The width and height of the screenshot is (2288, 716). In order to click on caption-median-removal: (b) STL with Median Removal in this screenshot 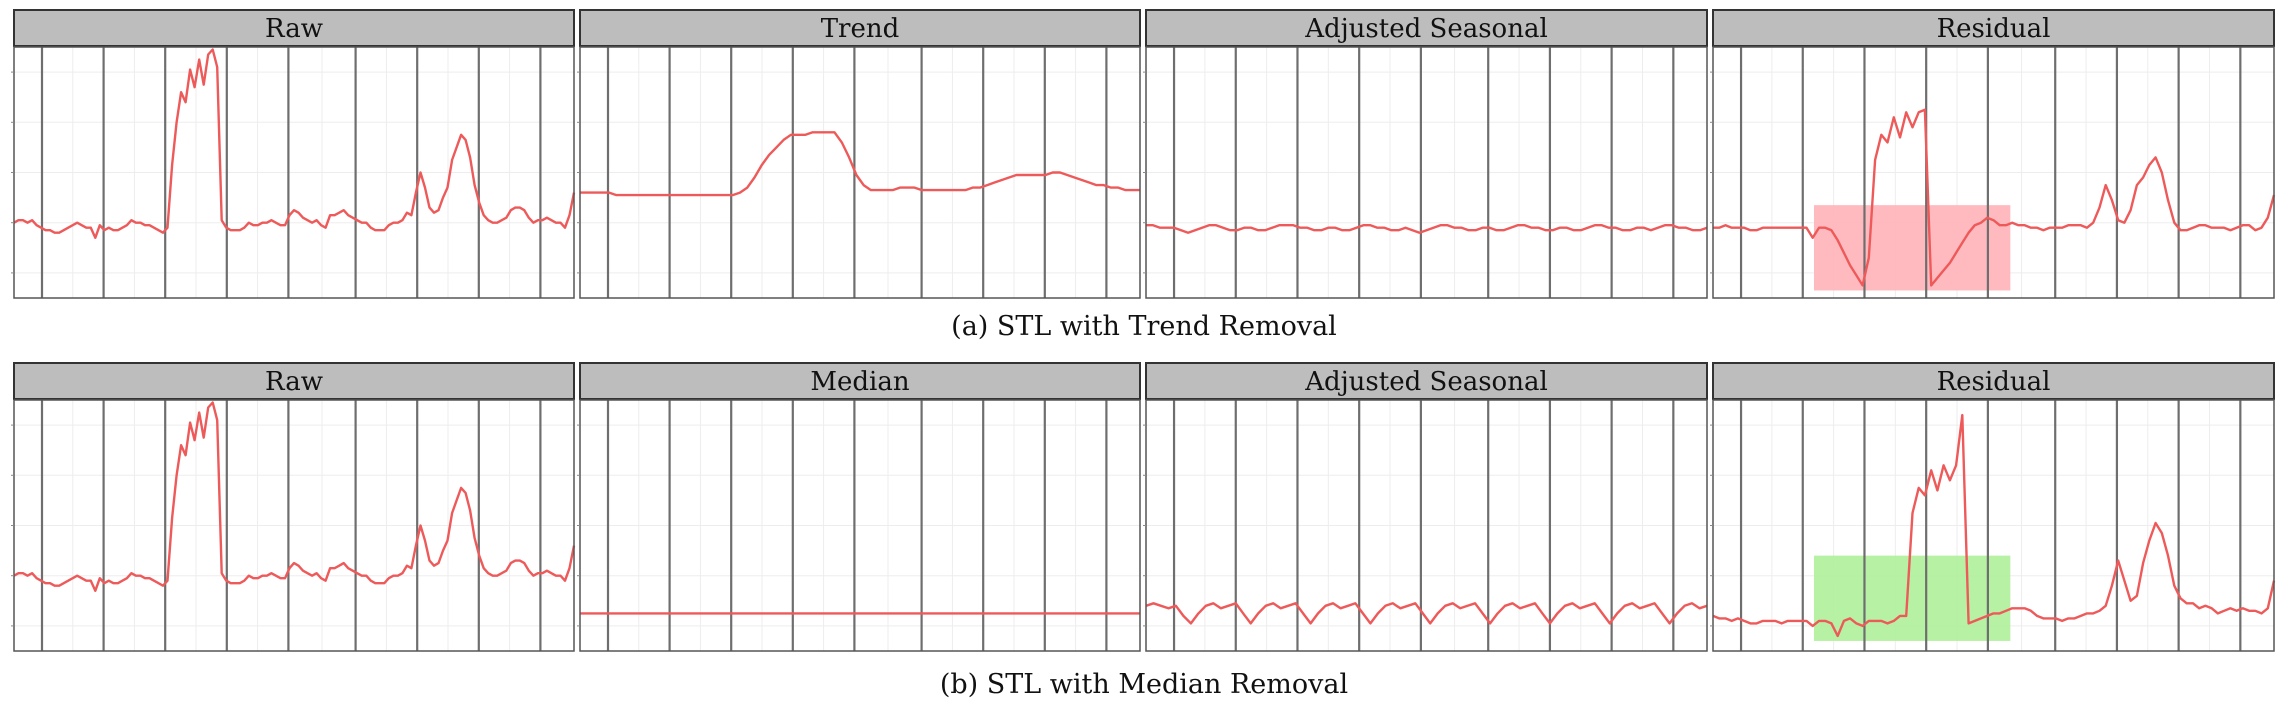, I will do `click(1144, 684)`.